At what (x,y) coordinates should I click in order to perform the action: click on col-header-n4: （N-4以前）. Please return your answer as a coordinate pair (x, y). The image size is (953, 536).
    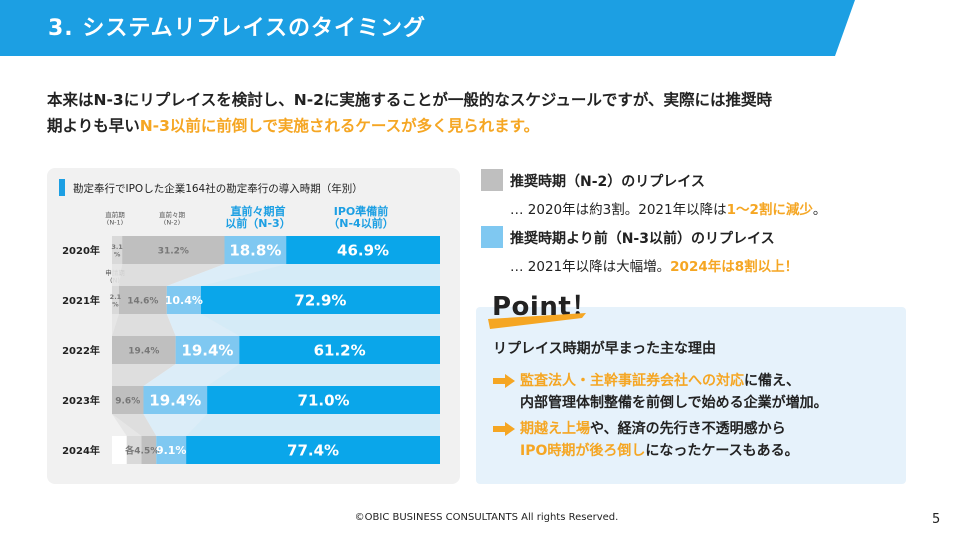
    Looking at the image, I should click on (360, 223).